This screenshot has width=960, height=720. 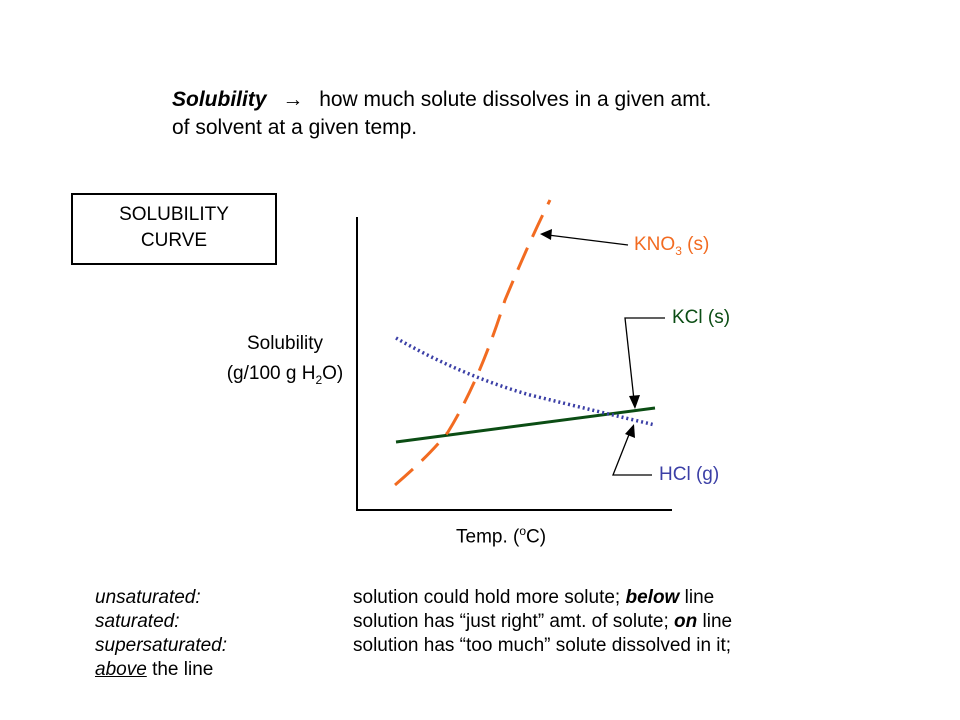 I want to click on kno3-label-pre: KNO, so click(x=655, y=244).